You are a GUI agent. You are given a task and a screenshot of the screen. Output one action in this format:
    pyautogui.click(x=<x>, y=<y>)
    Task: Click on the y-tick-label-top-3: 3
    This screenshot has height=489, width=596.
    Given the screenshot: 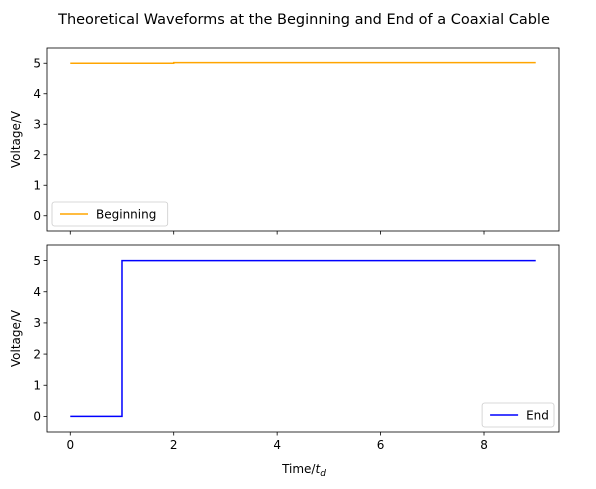 What is the action you would take?
    pyautogui.click(x=37, y=124)
    